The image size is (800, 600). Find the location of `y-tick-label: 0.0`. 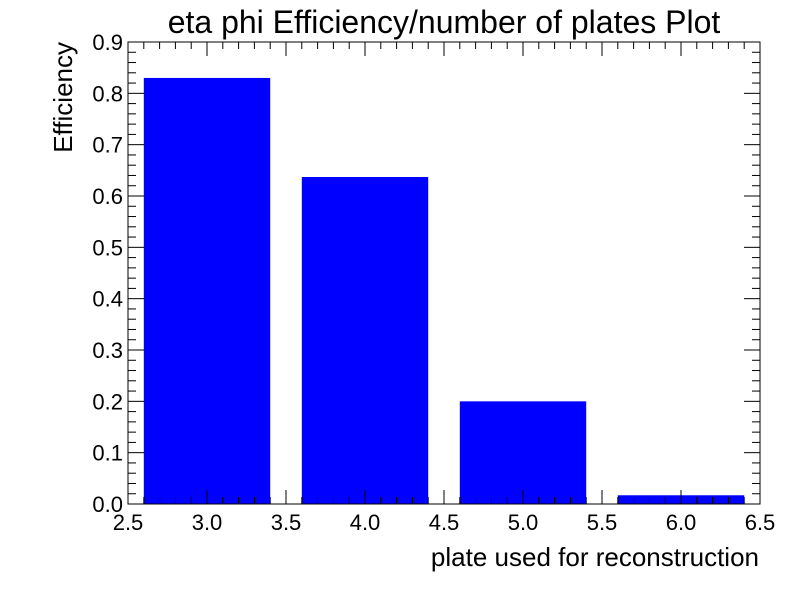

y-tick-label: 0.0 is located at coordinates (107, 504).